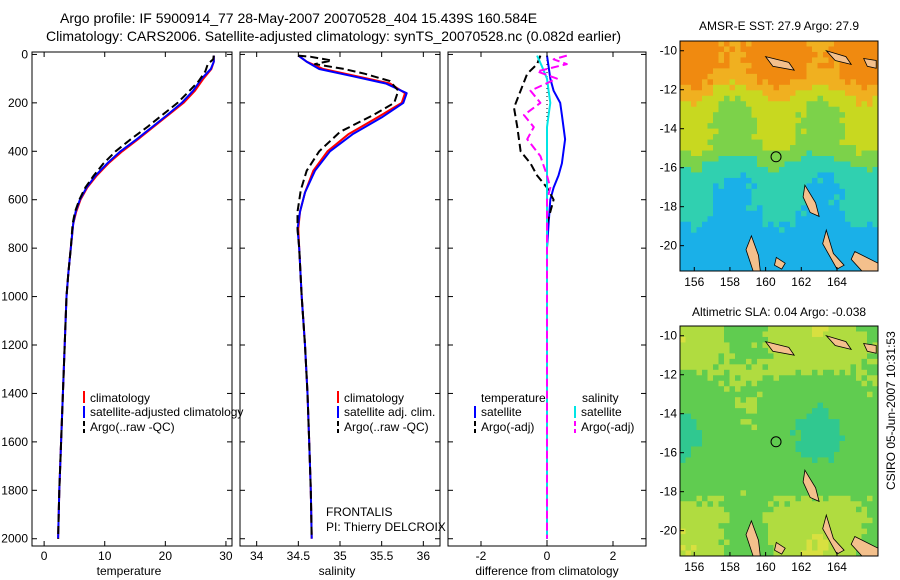  Describe the element at coordinates (18, 103) in the screenshot. I see `depth-tick-label: 200` at that location.